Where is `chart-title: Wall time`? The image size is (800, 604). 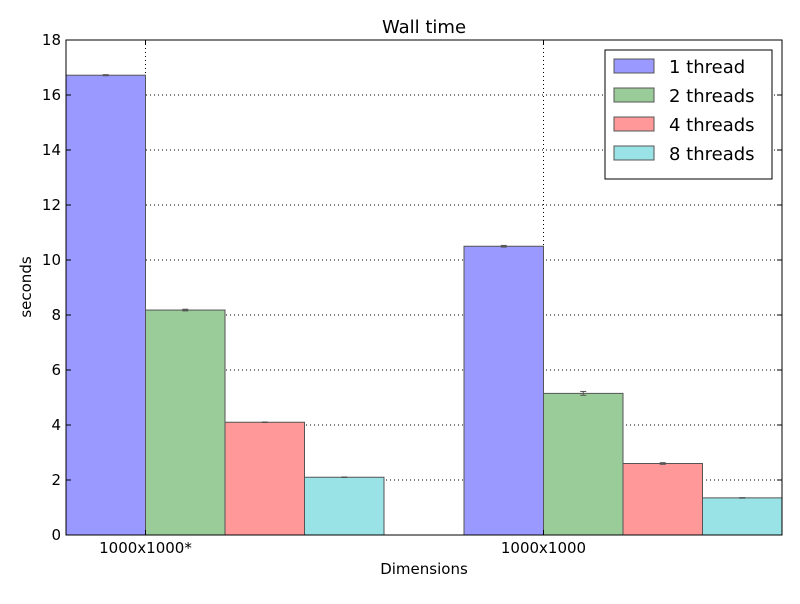
chart-title: Wall time is located at coordinates (424, 27).